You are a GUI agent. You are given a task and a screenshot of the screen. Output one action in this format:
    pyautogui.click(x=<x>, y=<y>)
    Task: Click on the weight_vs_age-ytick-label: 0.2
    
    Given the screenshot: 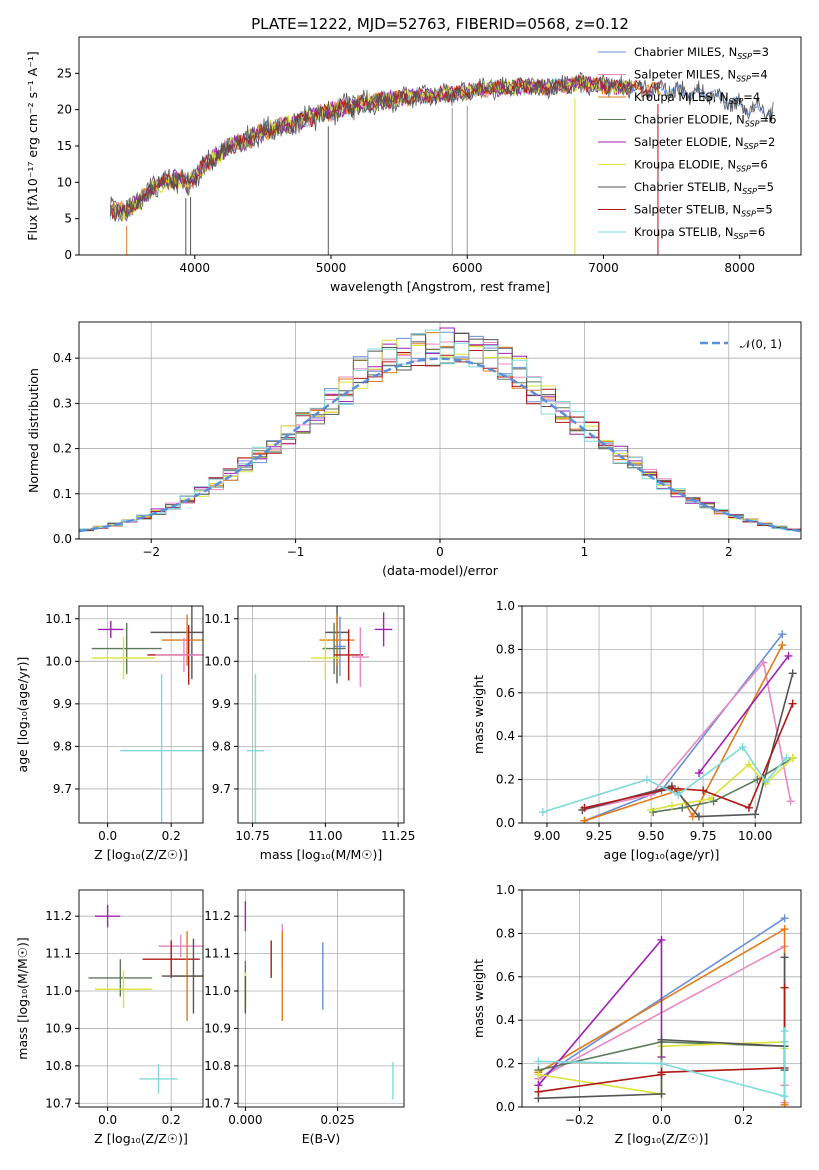 What is the action you would take?
    pyautogui.click(x=505, y=780)
    